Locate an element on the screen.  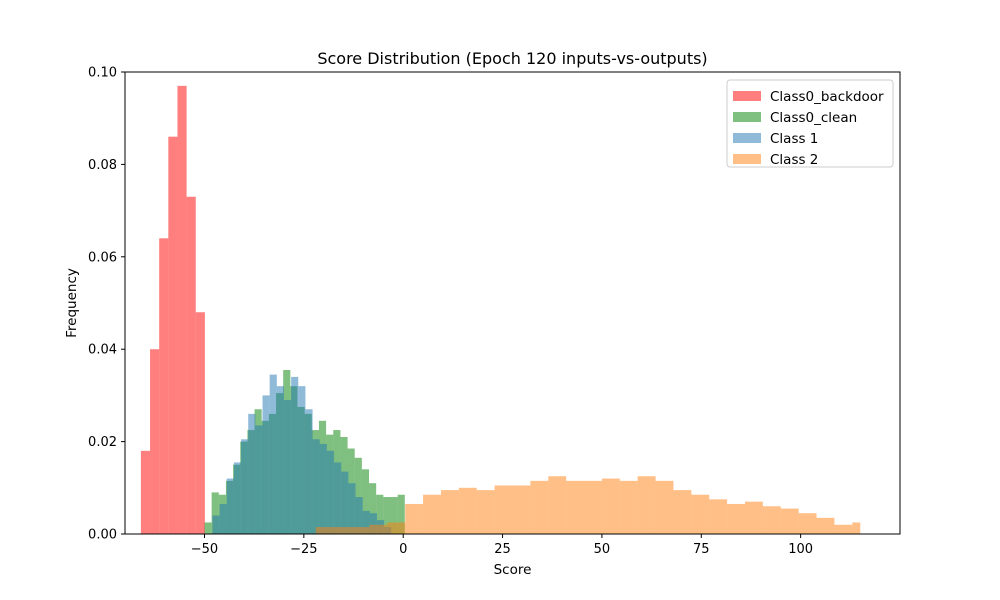
y-tick-label: 0.04 is located at coordinates (102, 350).